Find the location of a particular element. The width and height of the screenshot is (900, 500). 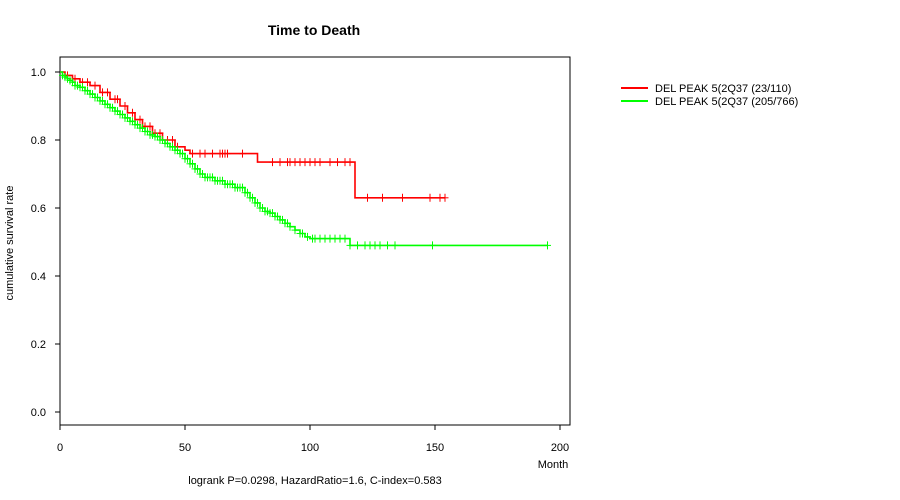

y-tick-label: 0.0 is located at coordinates (38, 413).